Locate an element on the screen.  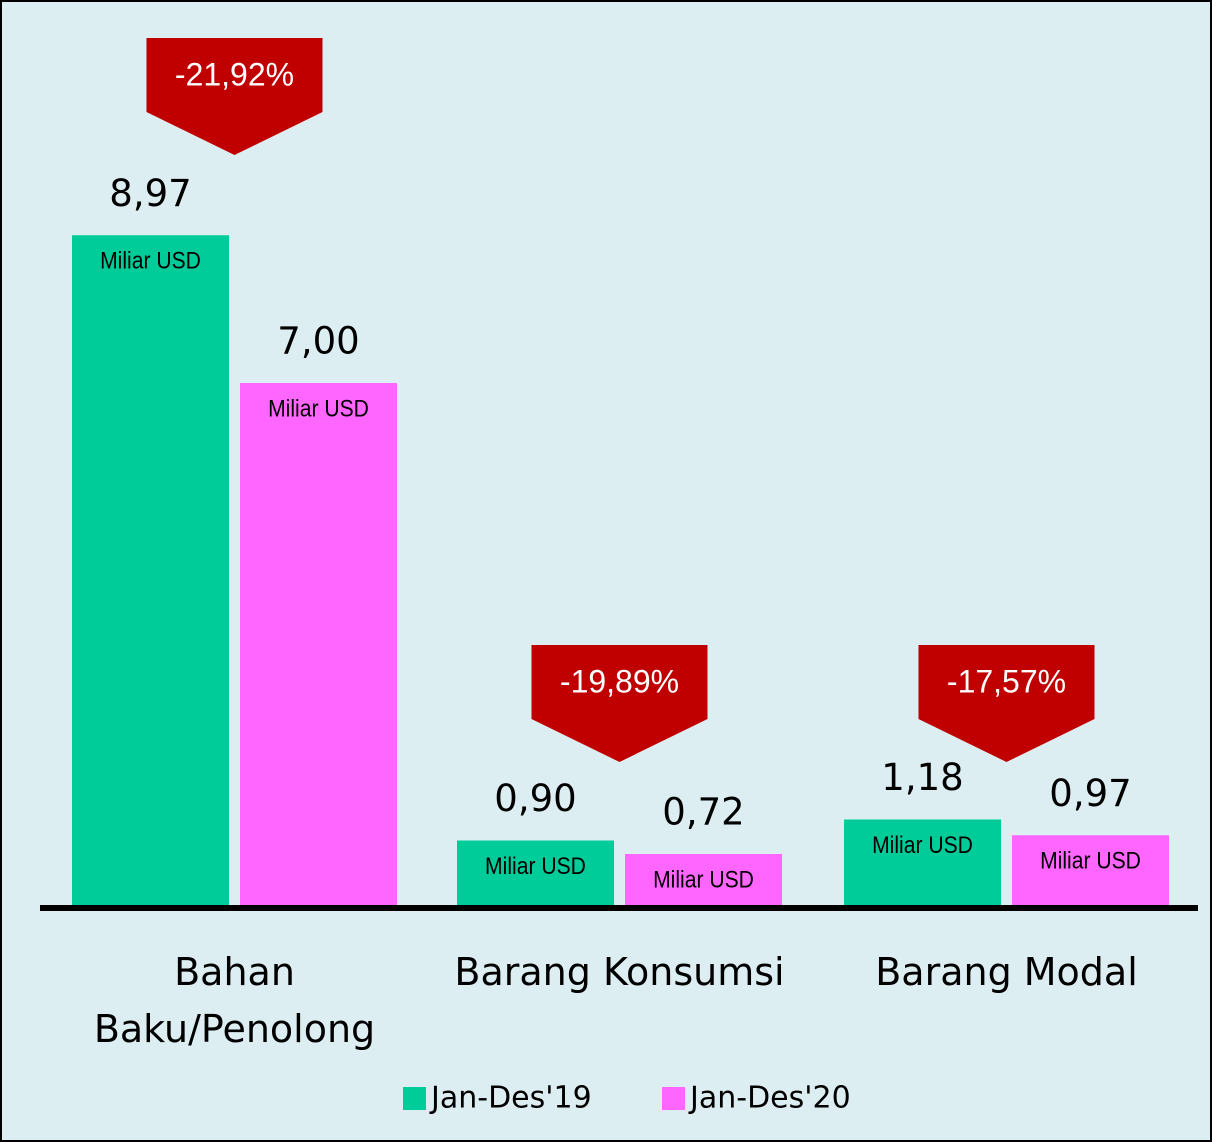
category-label: Barang Konsumsi is located at coordinates (619, 972).